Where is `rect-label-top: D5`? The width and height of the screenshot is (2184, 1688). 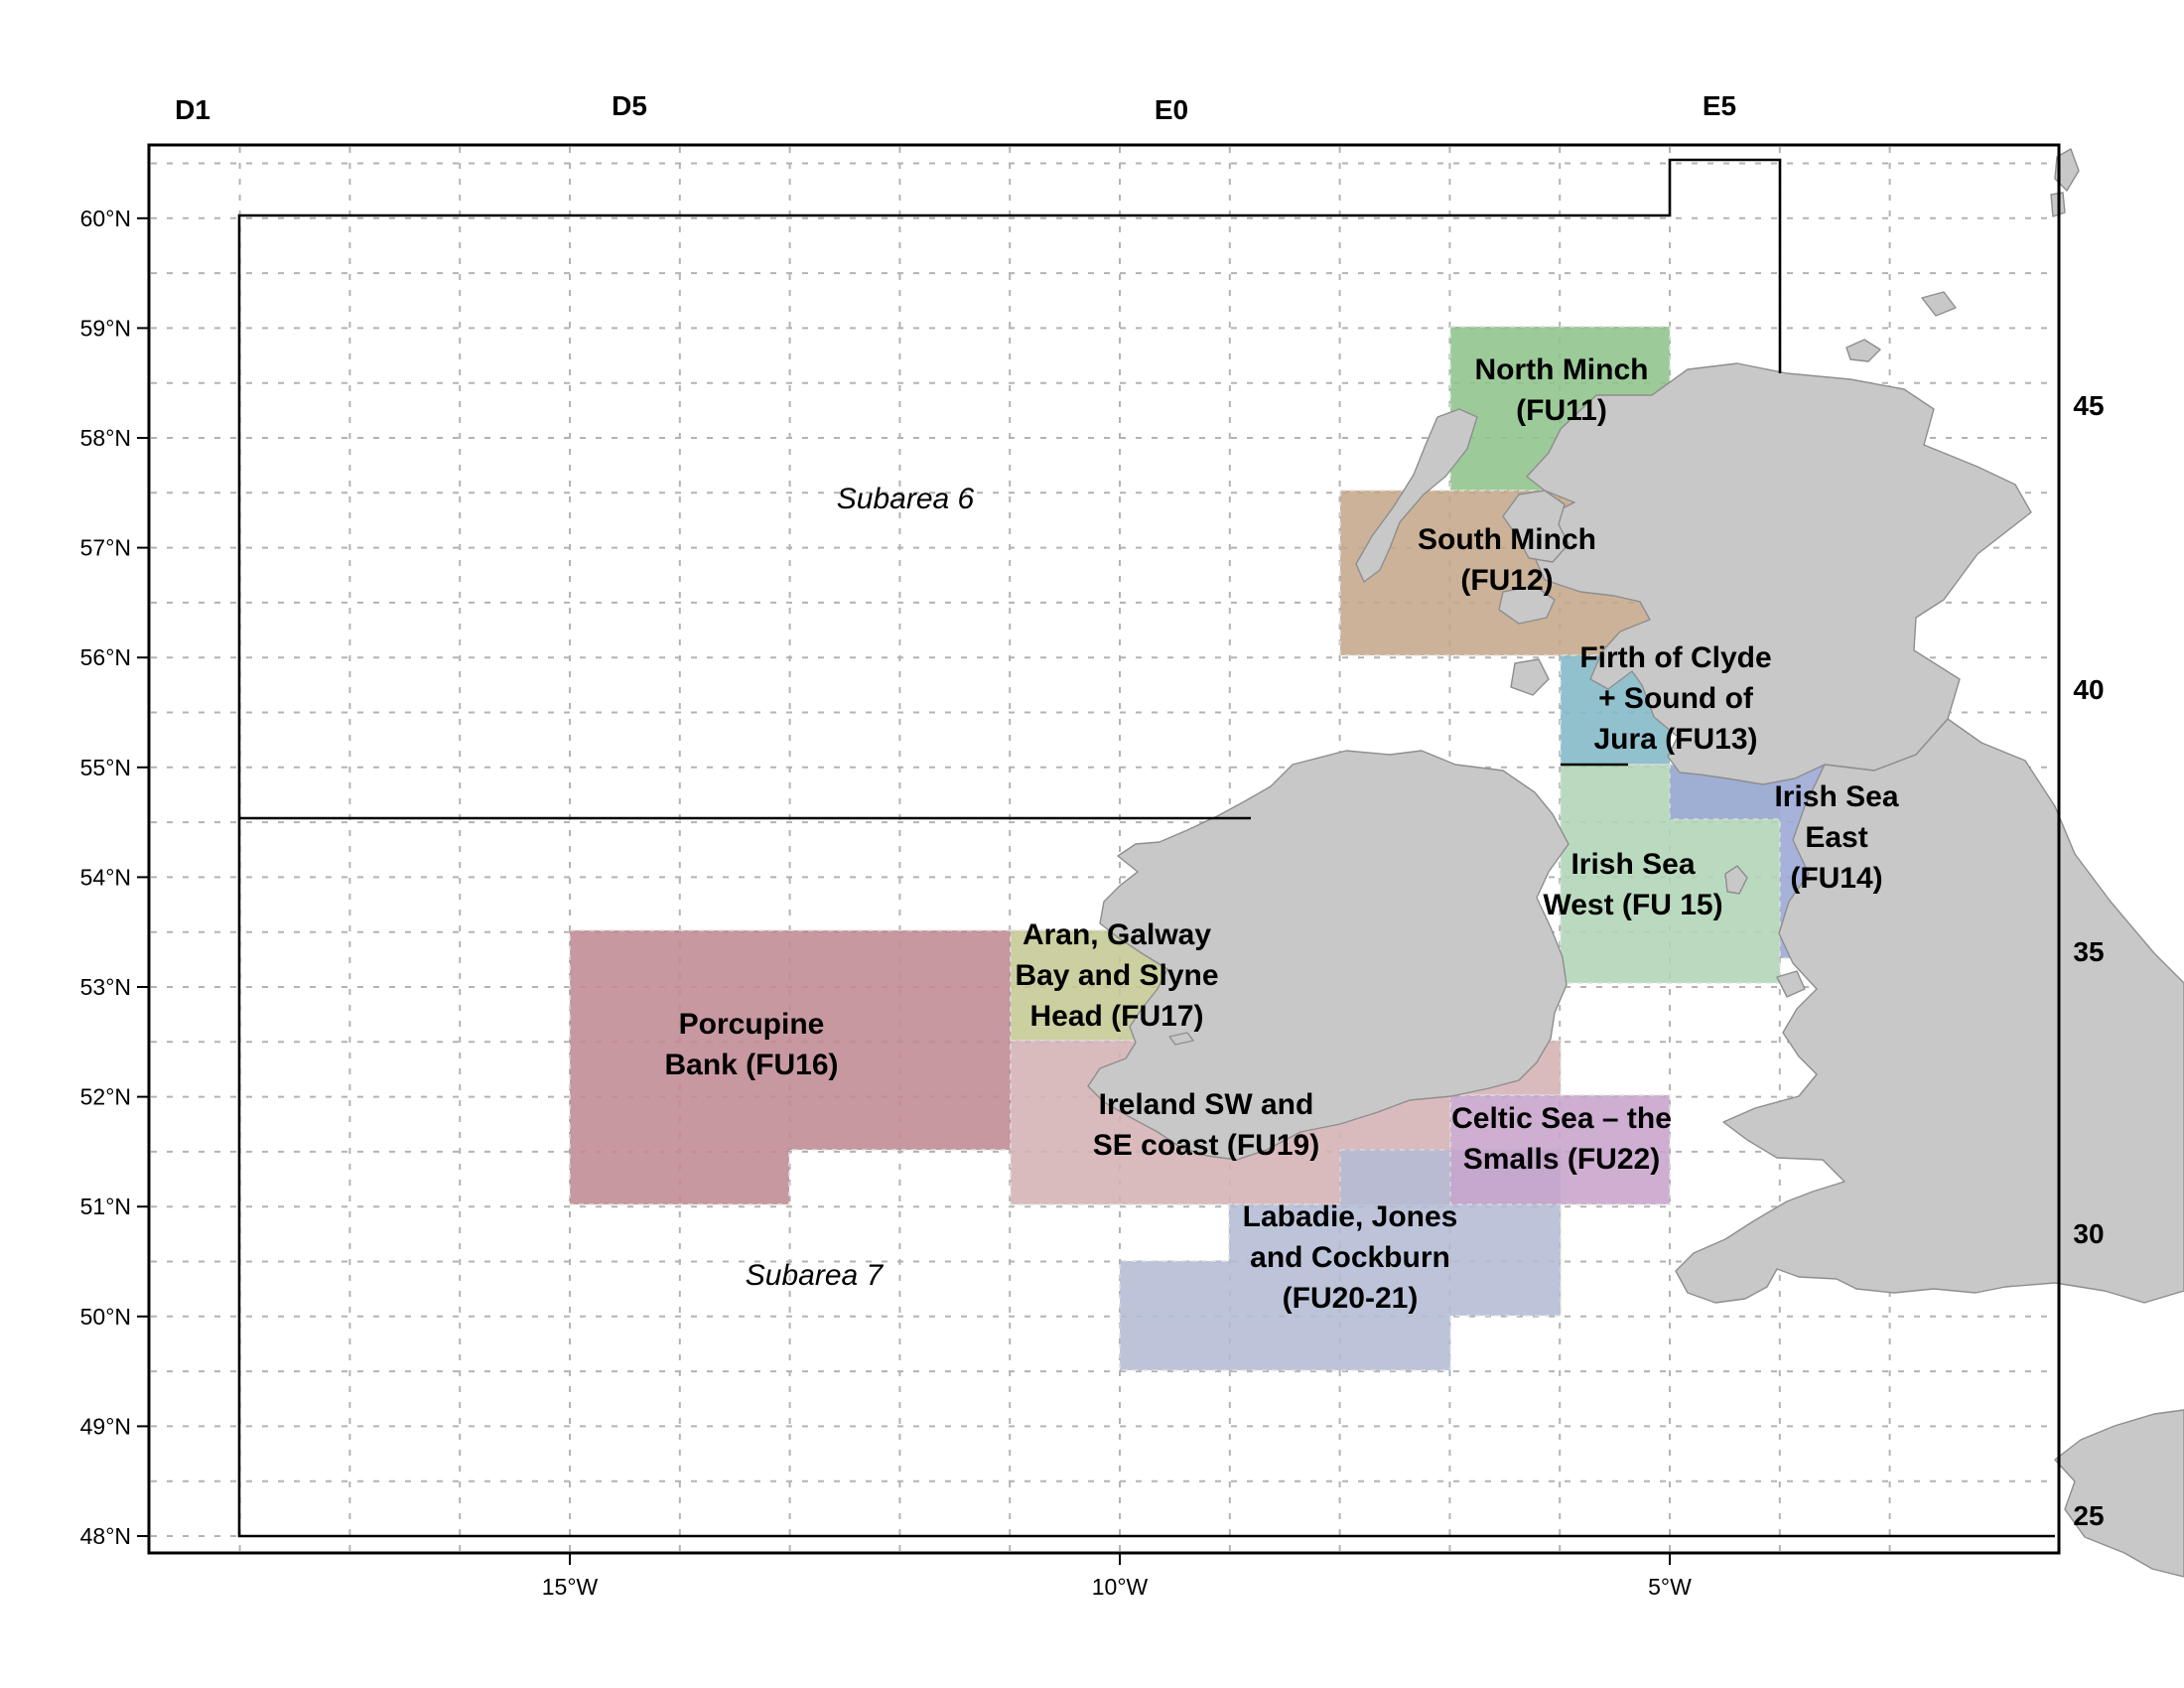 rect-label-top: D5 is located at coordinates (629, 105).